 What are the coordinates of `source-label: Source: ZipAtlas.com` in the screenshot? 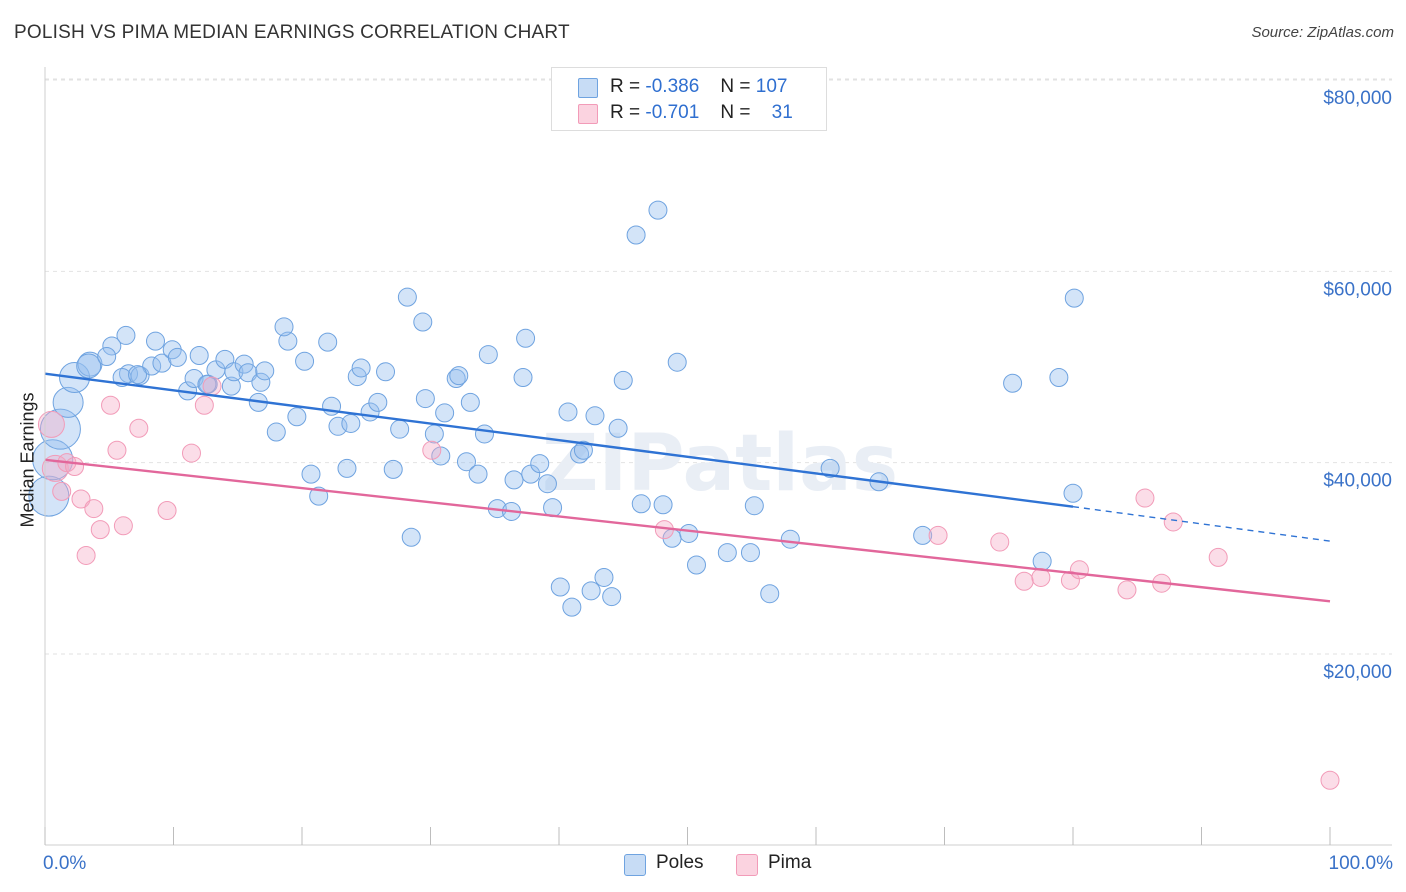 It's located at (1322, 32).